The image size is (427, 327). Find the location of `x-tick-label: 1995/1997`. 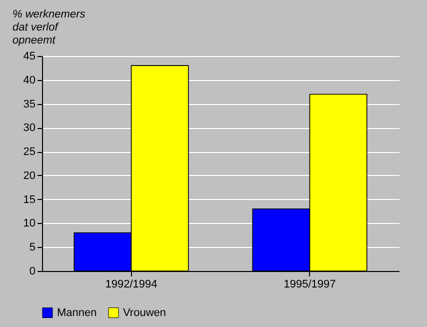

x-tick-label: 1995/1997 is located at coordinates (310, 284).